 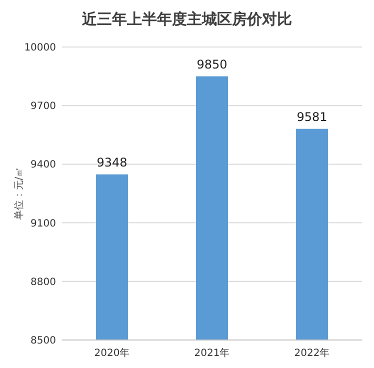 What do you see at coordinates (40, 48) in the screenshot?
I see `y-tick-label: 10000` at bounding box center [40, 48].